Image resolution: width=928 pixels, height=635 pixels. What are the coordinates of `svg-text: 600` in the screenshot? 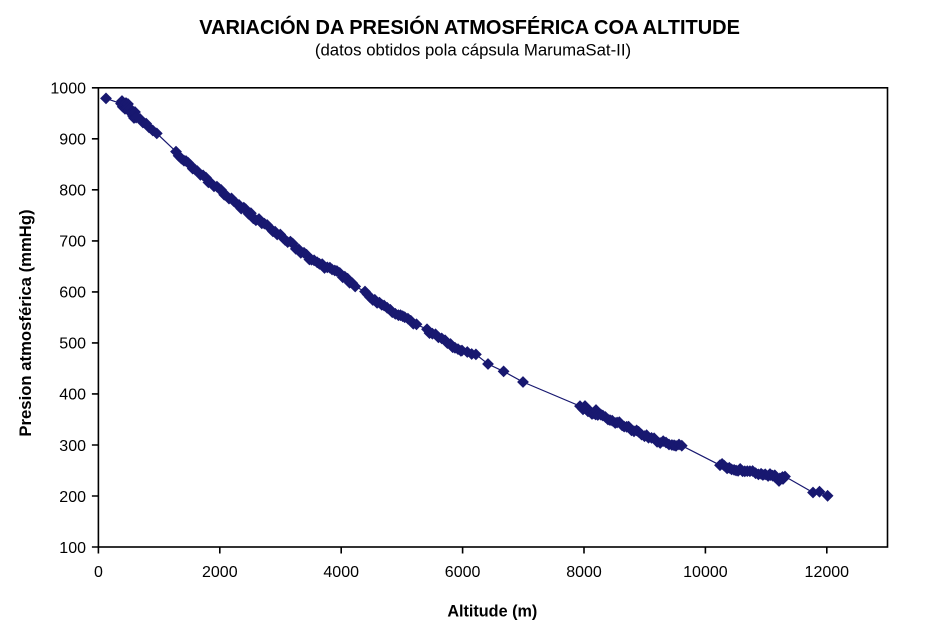 It's located at (72, 293).